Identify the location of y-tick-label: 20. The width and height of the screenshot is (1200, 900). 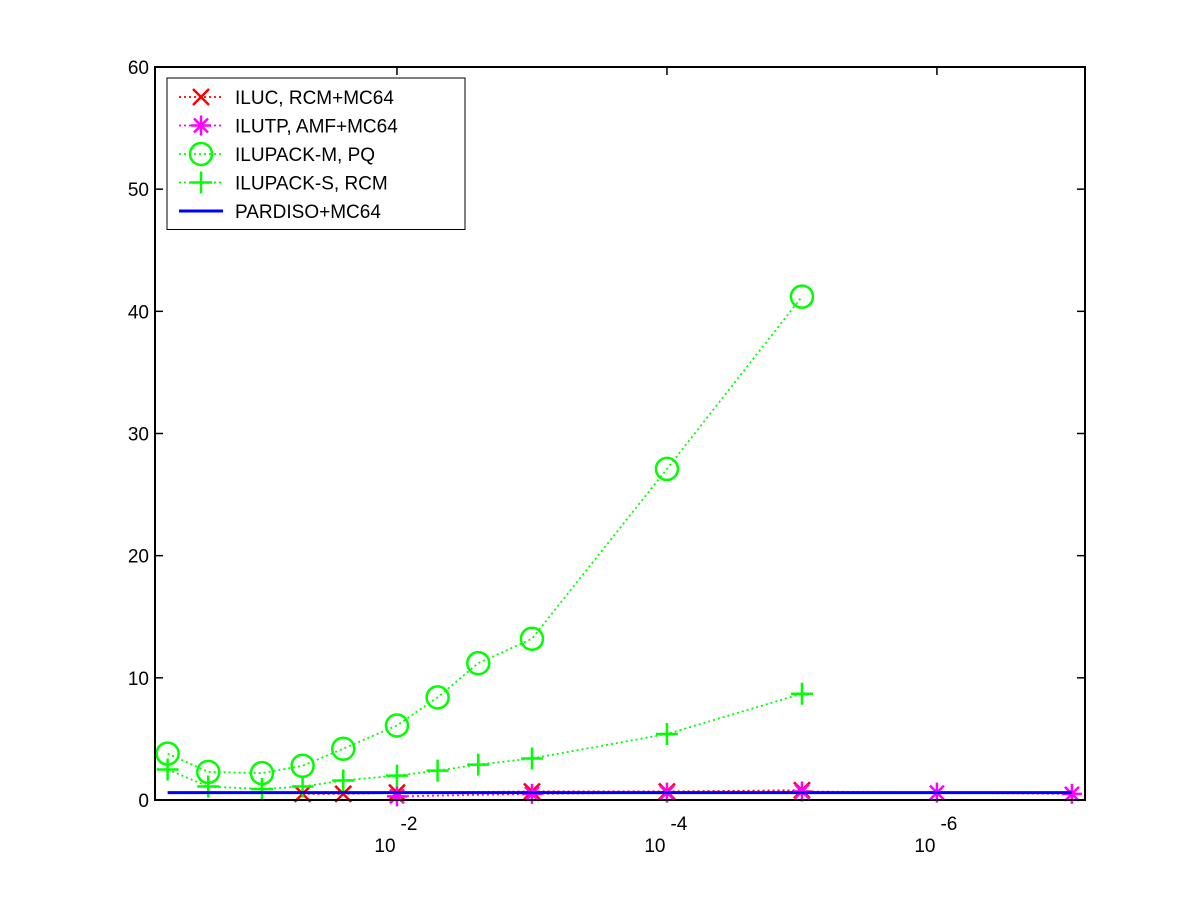
(138, 557).